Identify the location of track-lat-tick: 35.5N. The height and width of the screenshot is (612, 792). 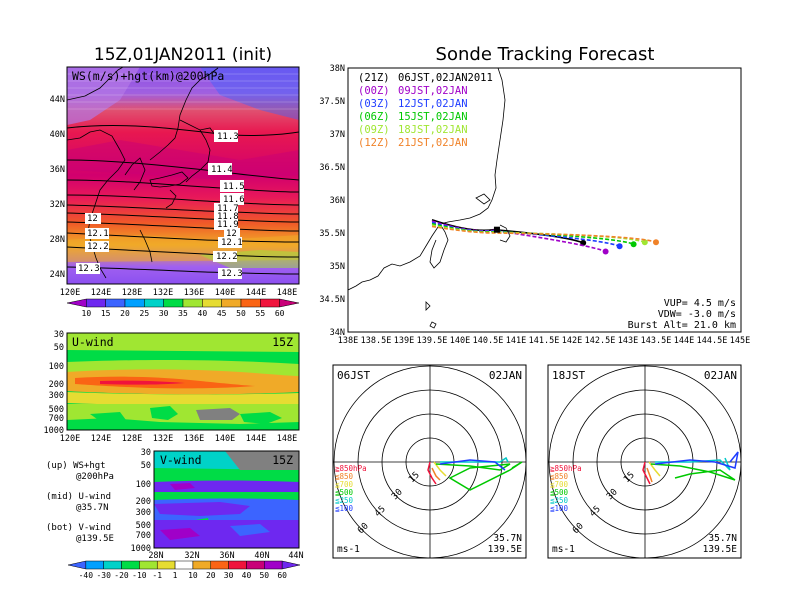
(332, 234).